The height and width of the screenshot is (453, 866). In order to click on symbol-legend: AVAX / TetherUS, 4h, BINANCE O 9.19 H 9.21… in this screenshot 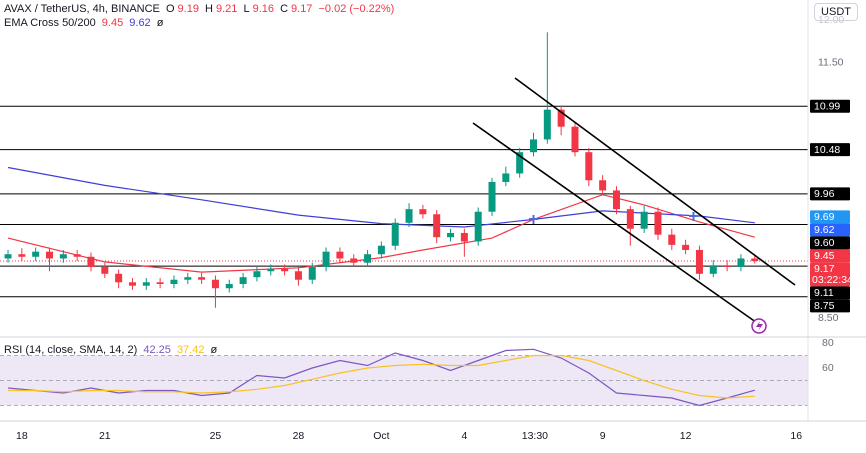, I will do `click(200, 9)`.